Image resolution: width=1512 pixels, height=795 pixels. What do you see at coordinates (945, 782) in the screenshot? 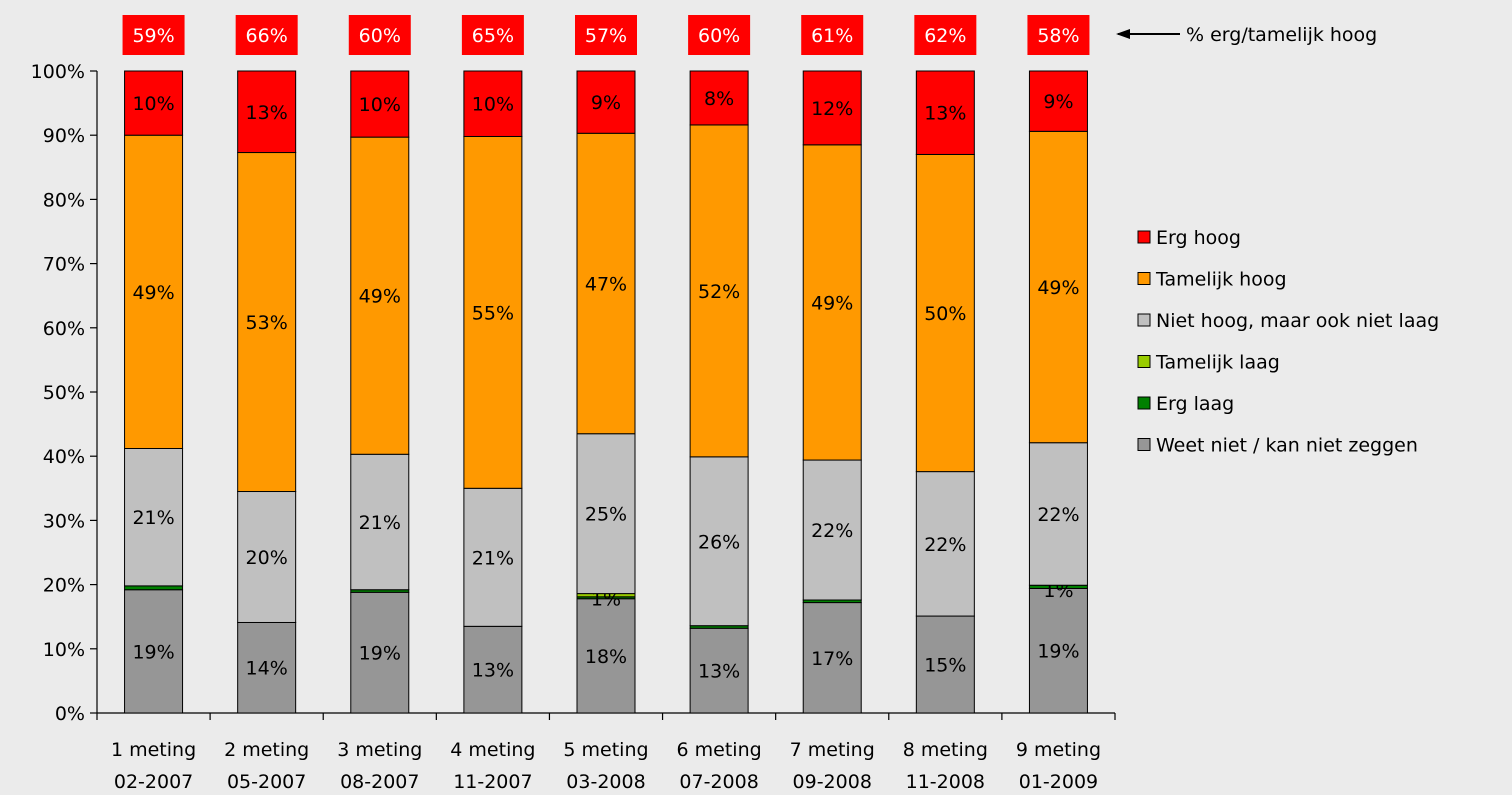
I see `x-tick-label: 11-2008` at bounding box center [945, 782].